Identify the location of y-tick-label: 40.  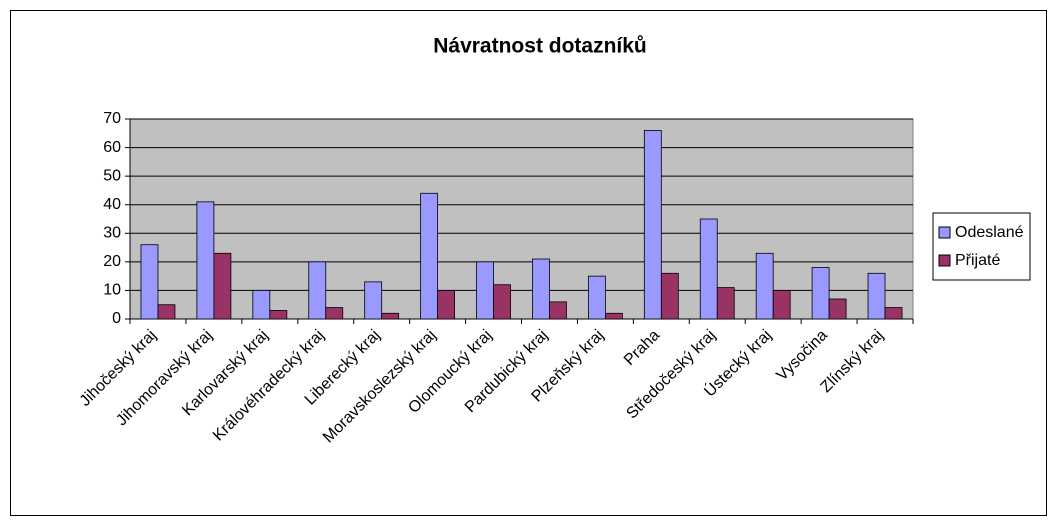
(112, 204).